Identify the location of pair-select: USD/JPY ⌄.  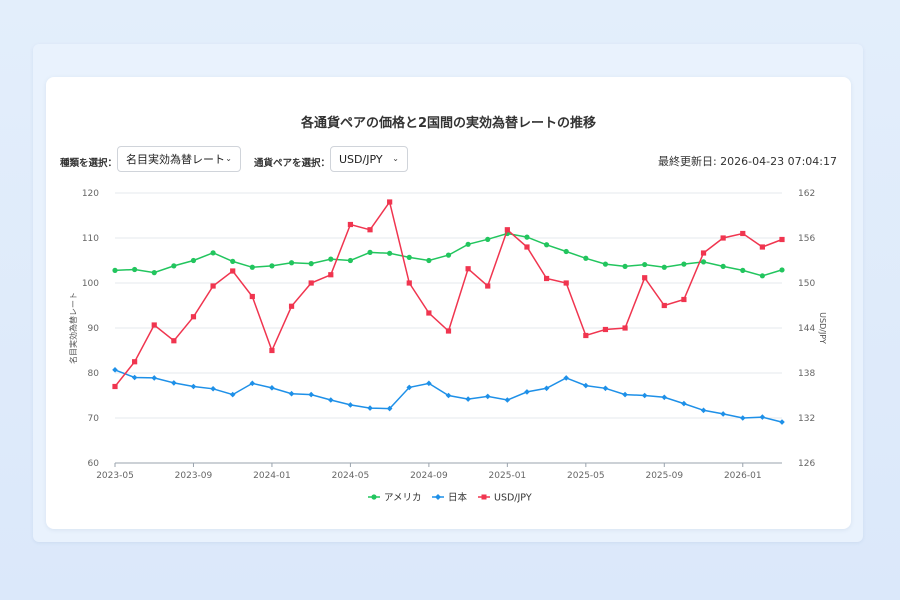
(369, 159).